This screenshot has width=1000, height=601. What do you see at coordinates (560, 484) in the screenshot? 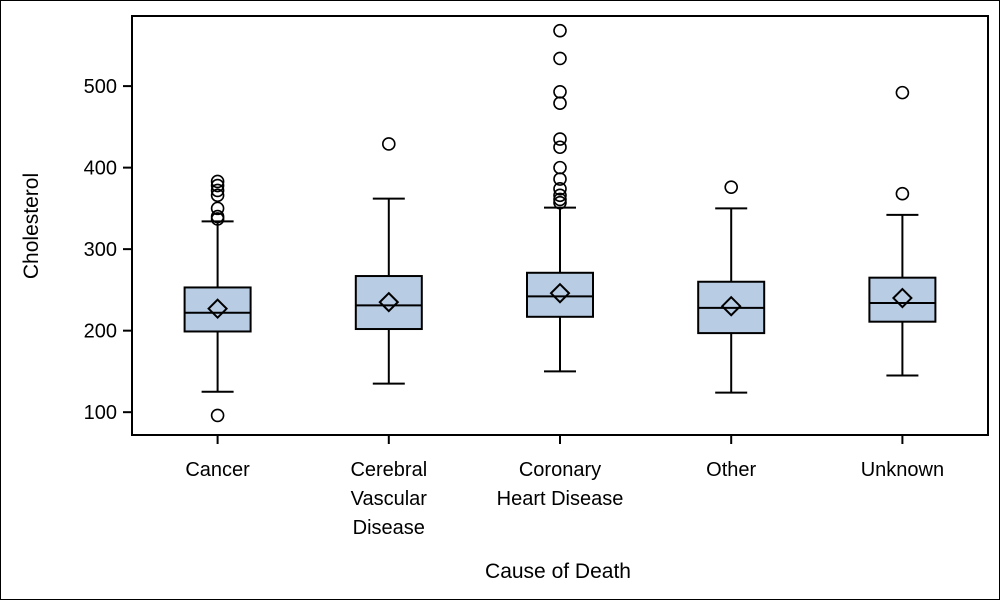
I see `x-tick-label: Coronary Heart Disease` at bounding box center [560, 484].